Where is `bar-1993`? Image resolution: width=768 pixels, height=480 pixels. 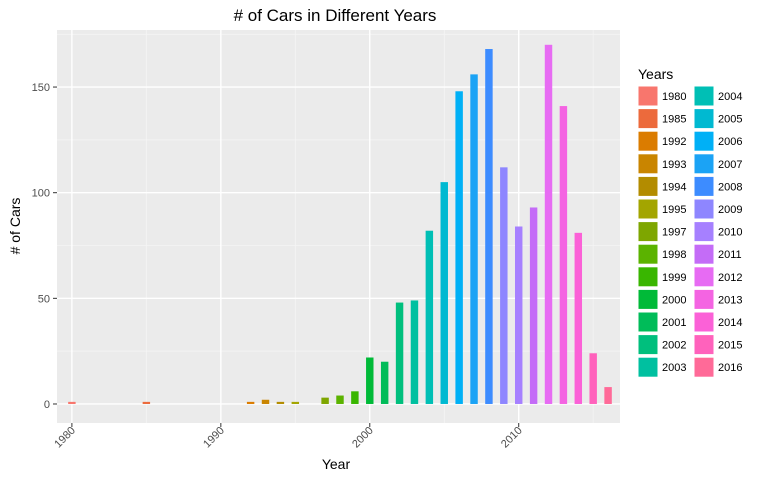
bar-1993 is located at coordinates (265, 401).